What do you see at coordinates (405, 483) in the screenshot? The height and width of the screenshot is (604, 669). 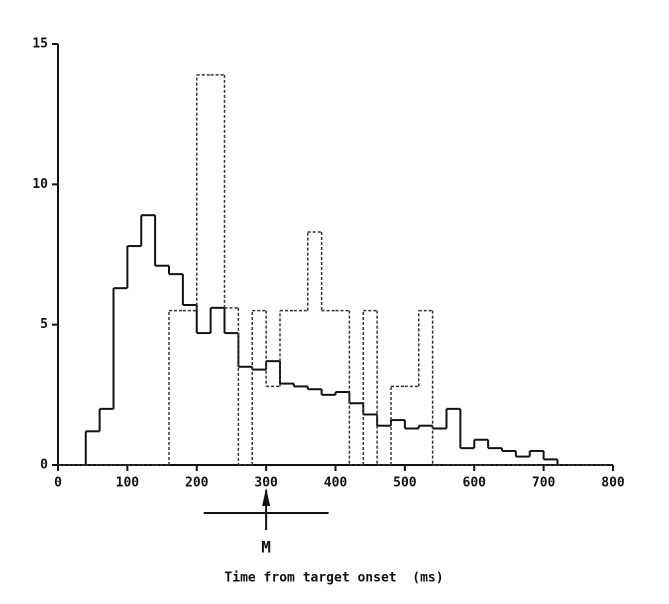 I see `x-tick-label: 500` at bounding box center [405, 483].